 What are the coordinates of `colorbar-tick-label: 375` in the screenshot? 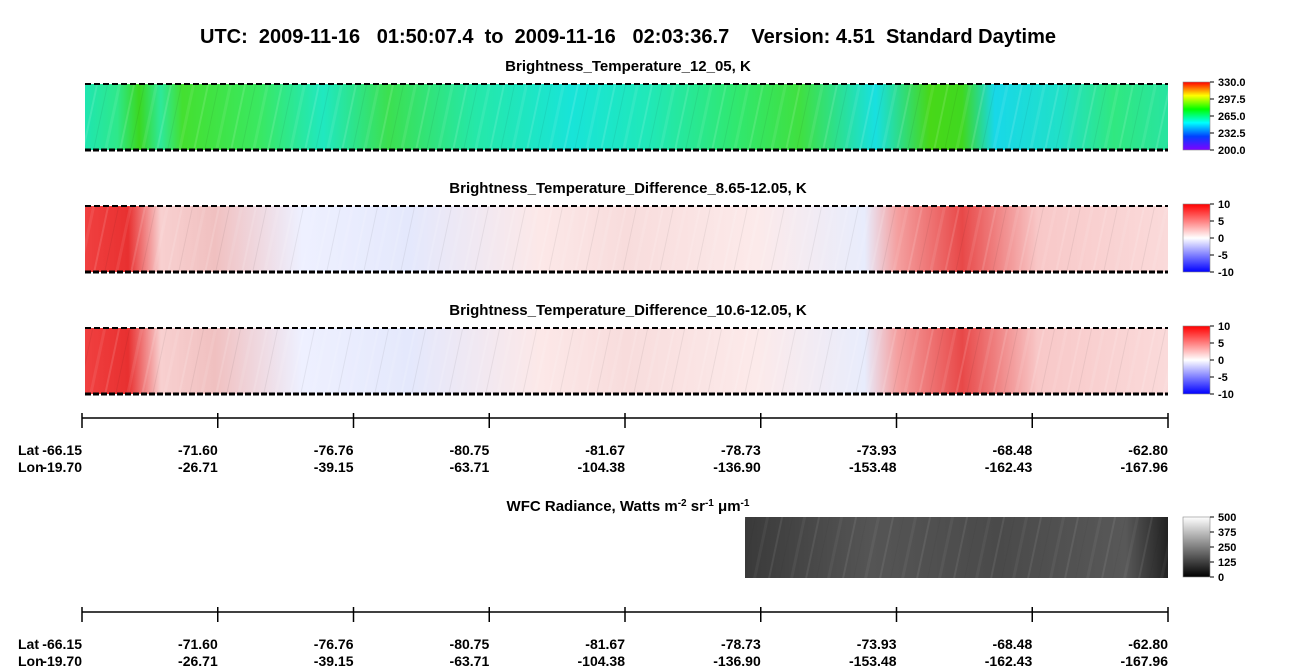 It's located at (1227, 533).